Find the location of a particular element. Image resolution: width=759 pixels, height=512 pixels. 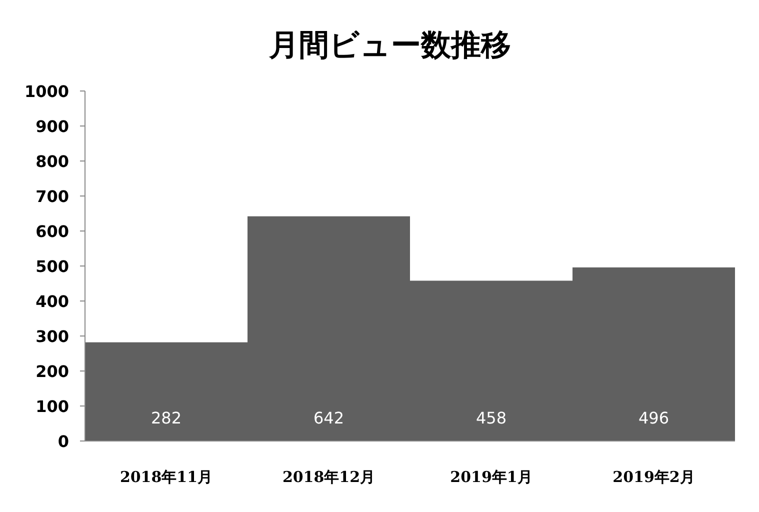

y-tick-label: 0 is located at coordinates (63, 441).